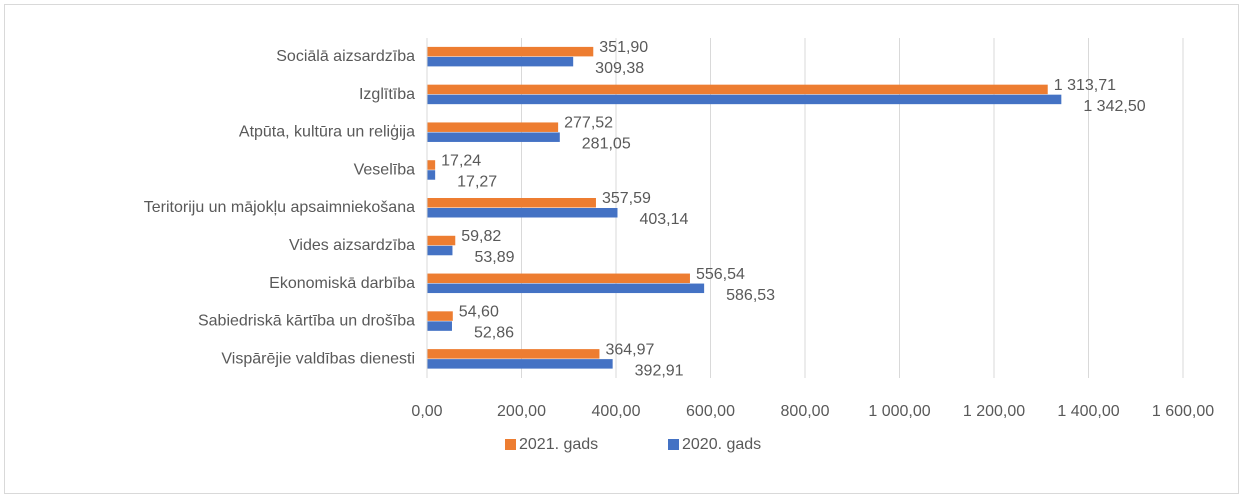  What do you see at coordinates (750, 295) in the screenshot?
I see `data-label: 586,53` at bounding box center [750, 295].